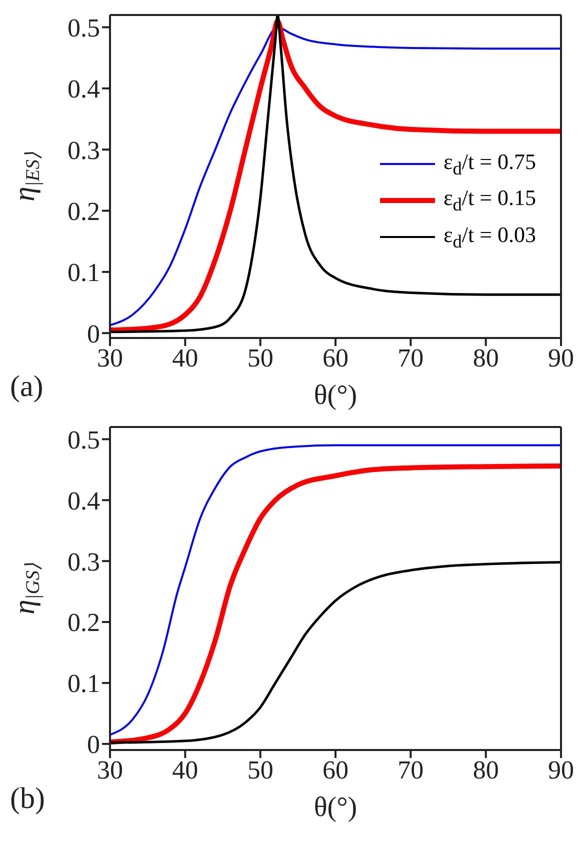 This screenshot has width=584, height=850. Describe the element at coordinates (489, 164) in the screenshot. I see `legend-label: ε$_{d}$/t = 0.75` at that location.